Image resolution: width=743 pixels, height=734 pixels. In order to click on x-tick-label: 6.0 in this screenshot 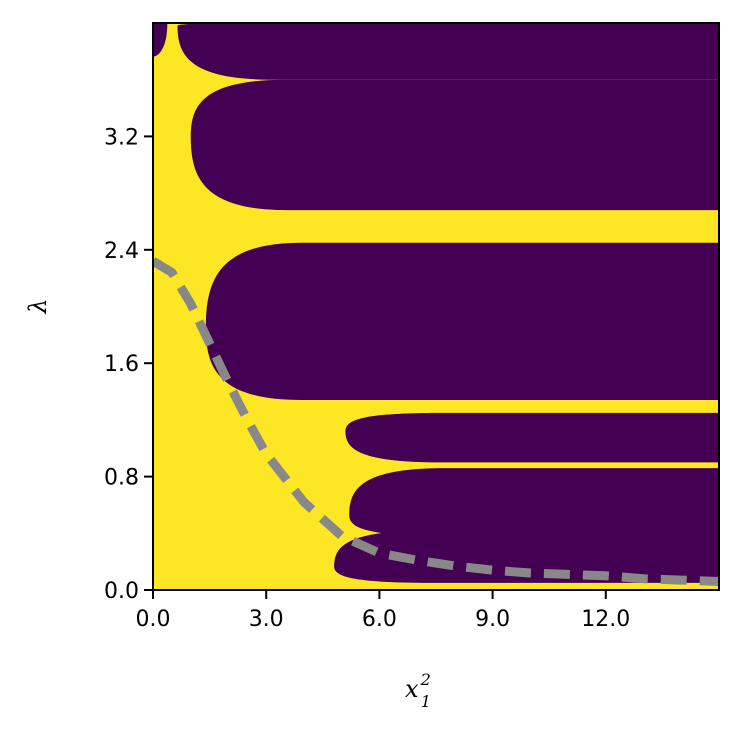, I will do `click(379, 619)`.